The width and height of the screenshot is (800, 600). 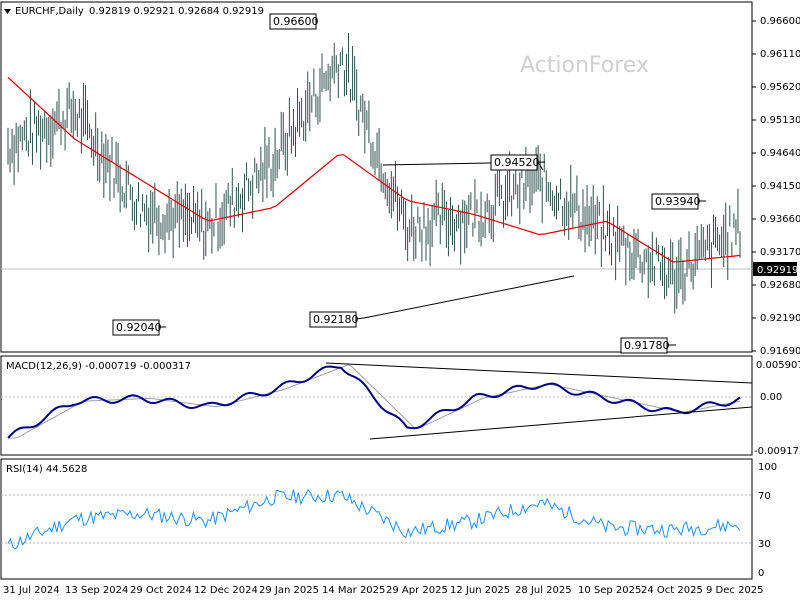 I want to click on callout-92040: 0.92040, so click(x=137, y=327).